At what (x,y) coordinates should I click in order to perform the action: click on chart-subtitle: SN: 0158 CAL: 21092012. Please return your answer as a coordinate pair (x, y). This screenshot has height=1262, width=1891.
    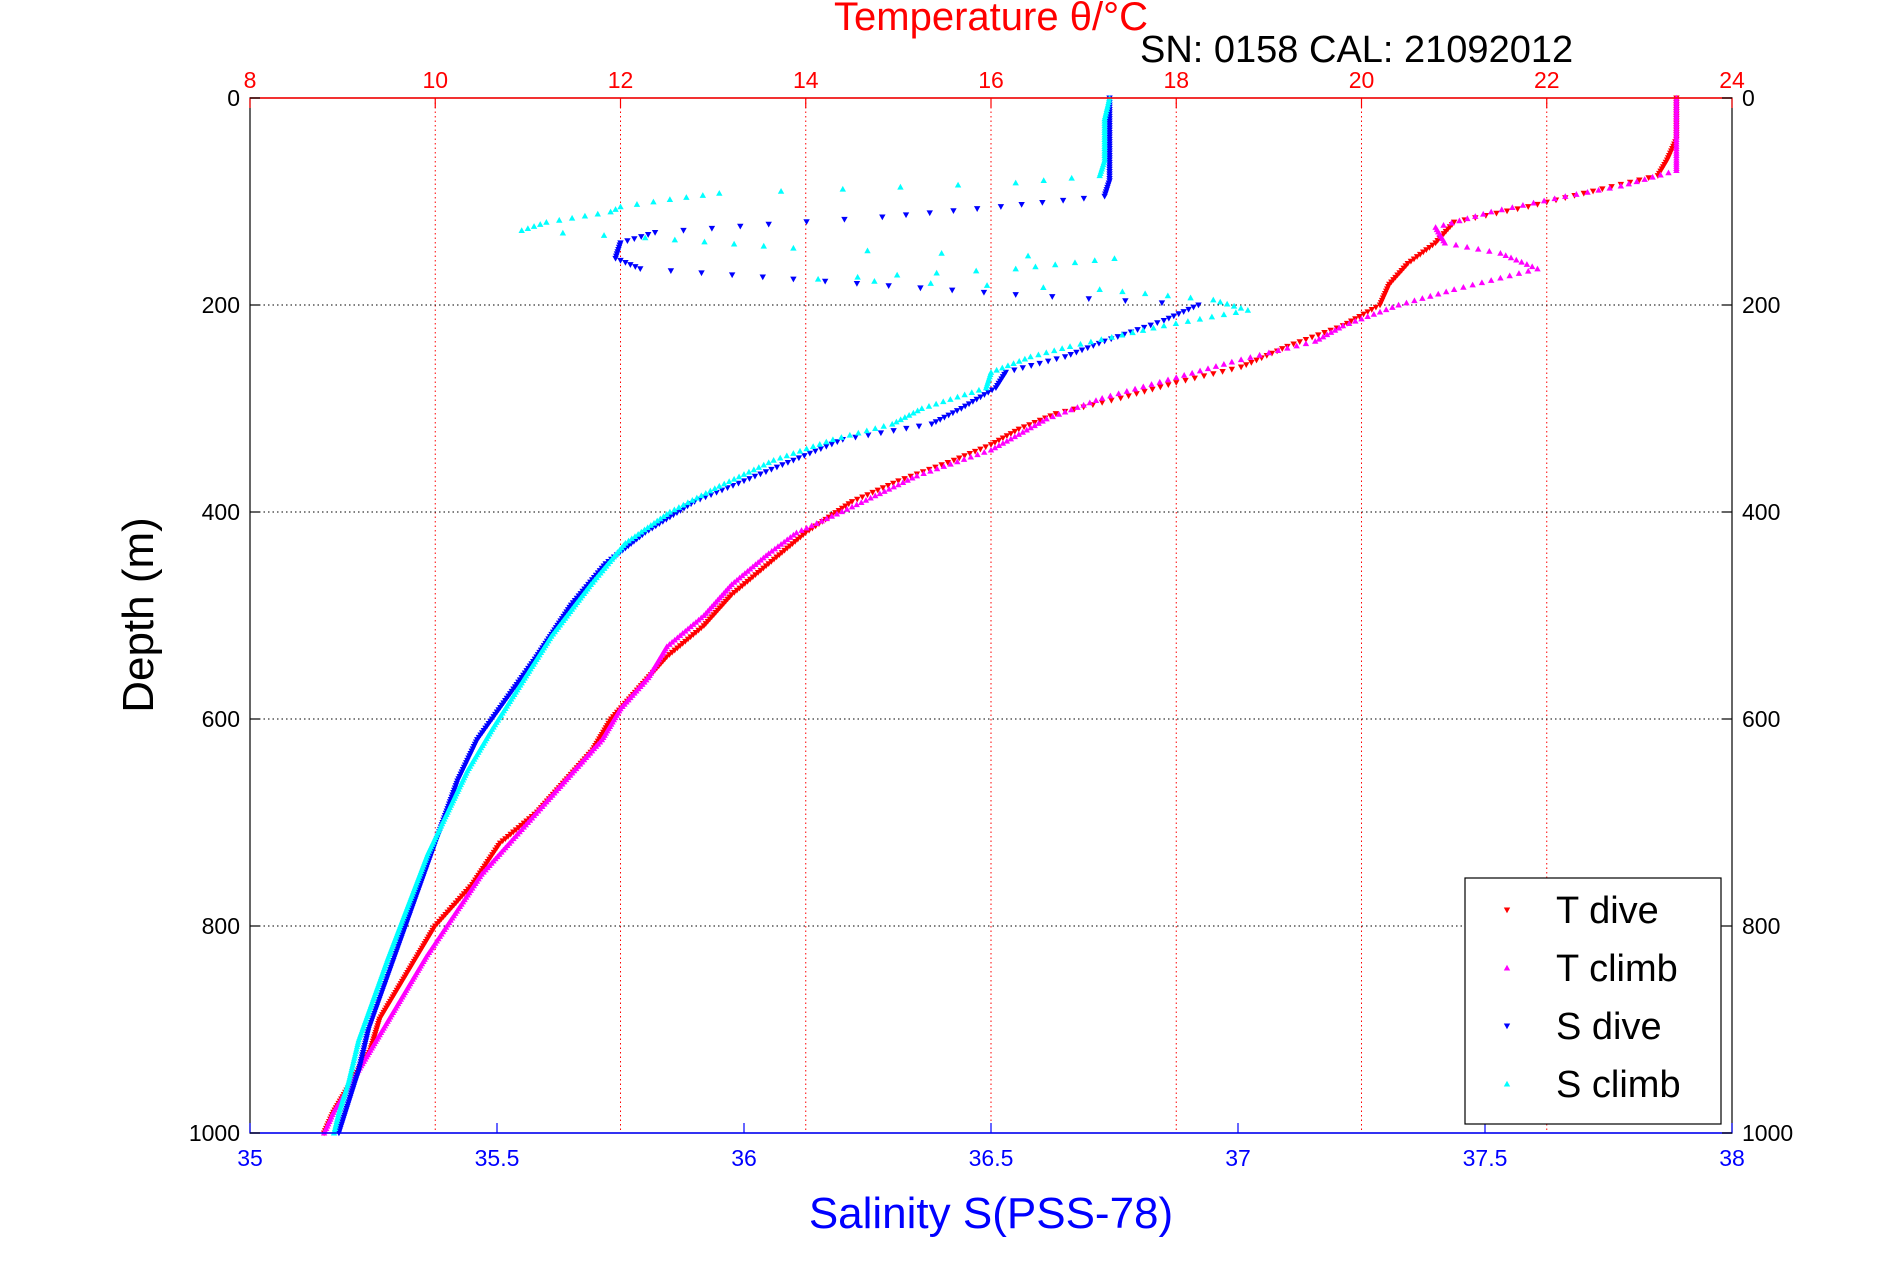
    Looking at the image, I should click on (1356, 50).